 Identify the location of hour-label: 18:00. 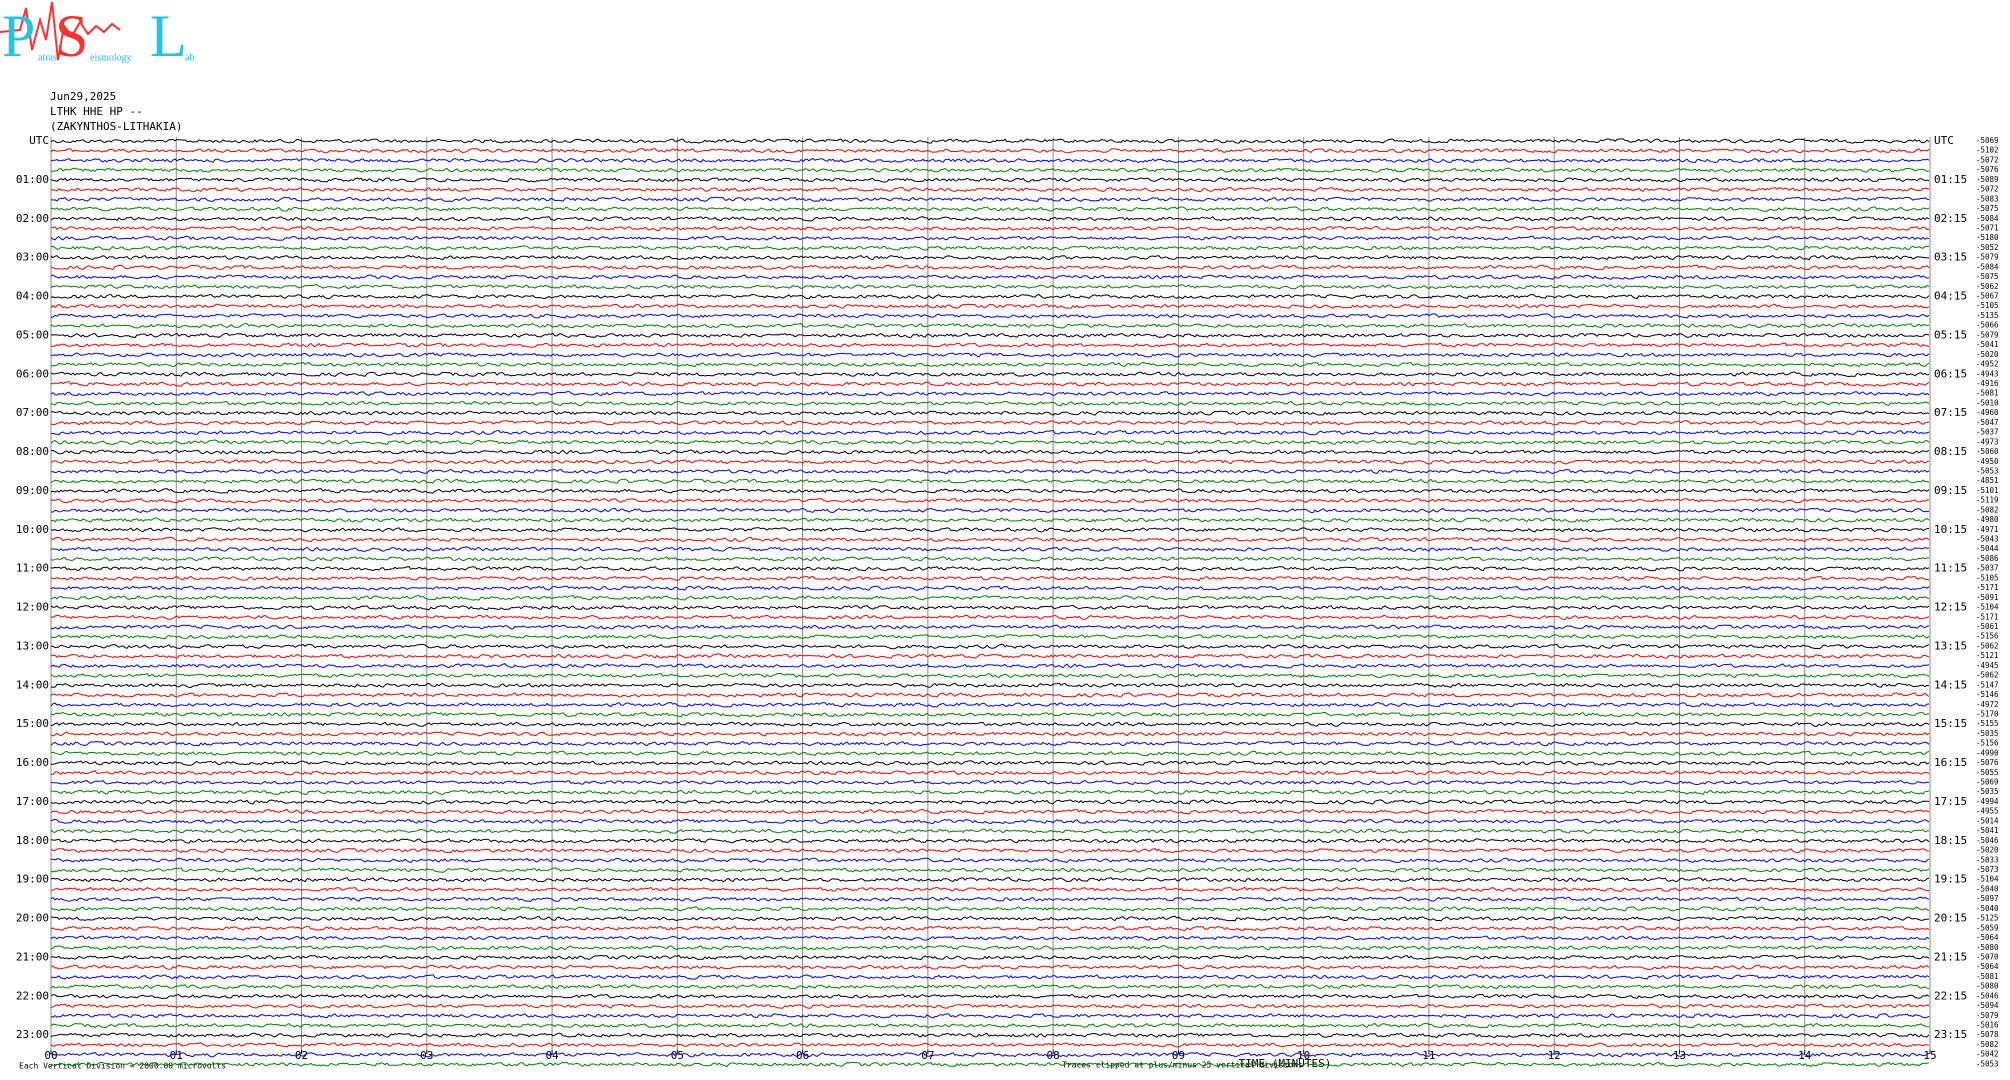
(32, 840).